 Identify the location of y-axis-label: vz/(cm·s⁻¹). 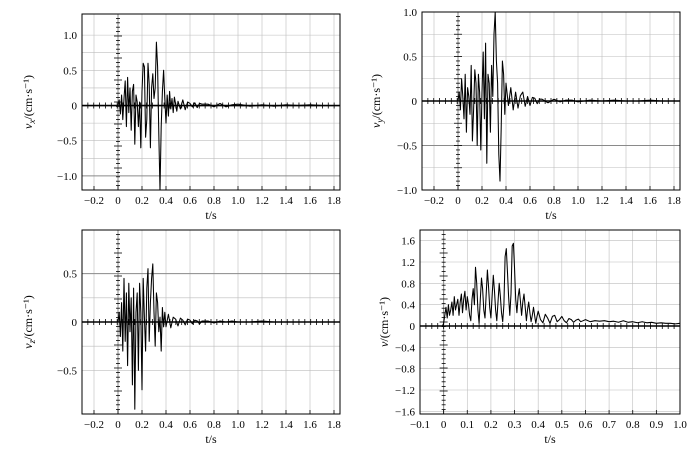
(29, 321).